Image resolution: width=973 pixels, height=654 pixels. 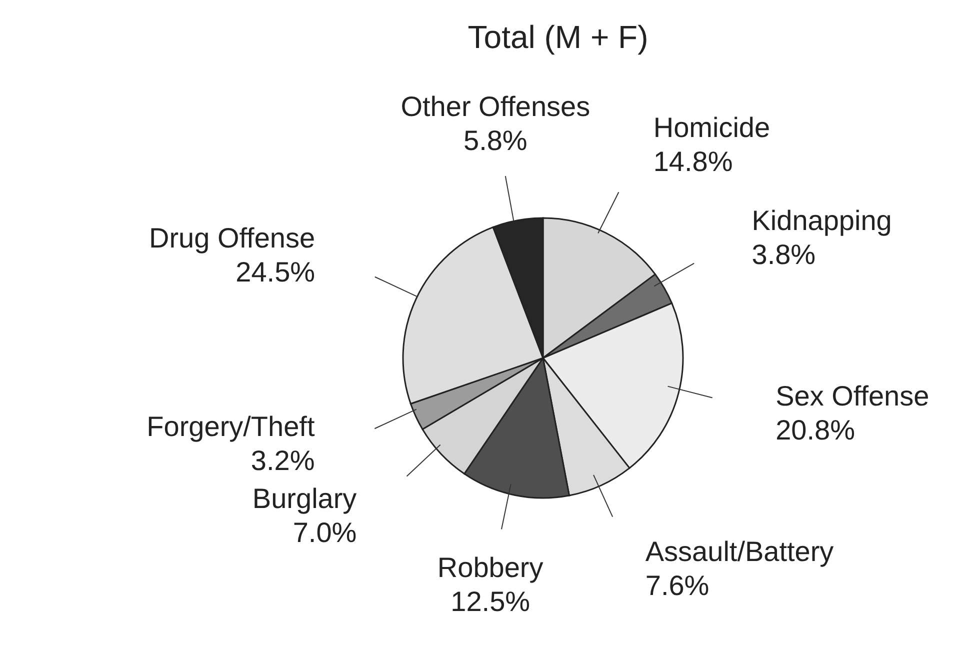 I want to click on data-label: 14.8%, so click(x=693, y=161).